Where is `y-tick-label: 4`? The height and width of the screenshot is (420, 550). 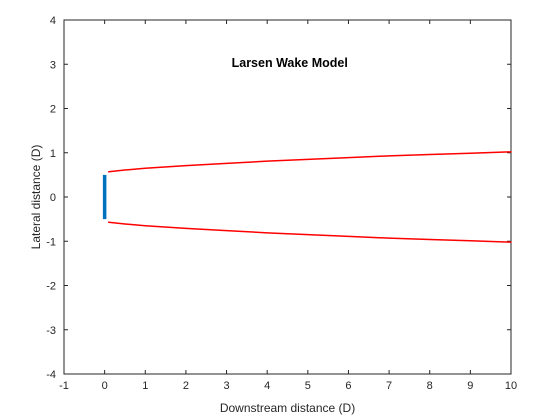
y-tick-label: 4 is located at coordinates (53, 21).